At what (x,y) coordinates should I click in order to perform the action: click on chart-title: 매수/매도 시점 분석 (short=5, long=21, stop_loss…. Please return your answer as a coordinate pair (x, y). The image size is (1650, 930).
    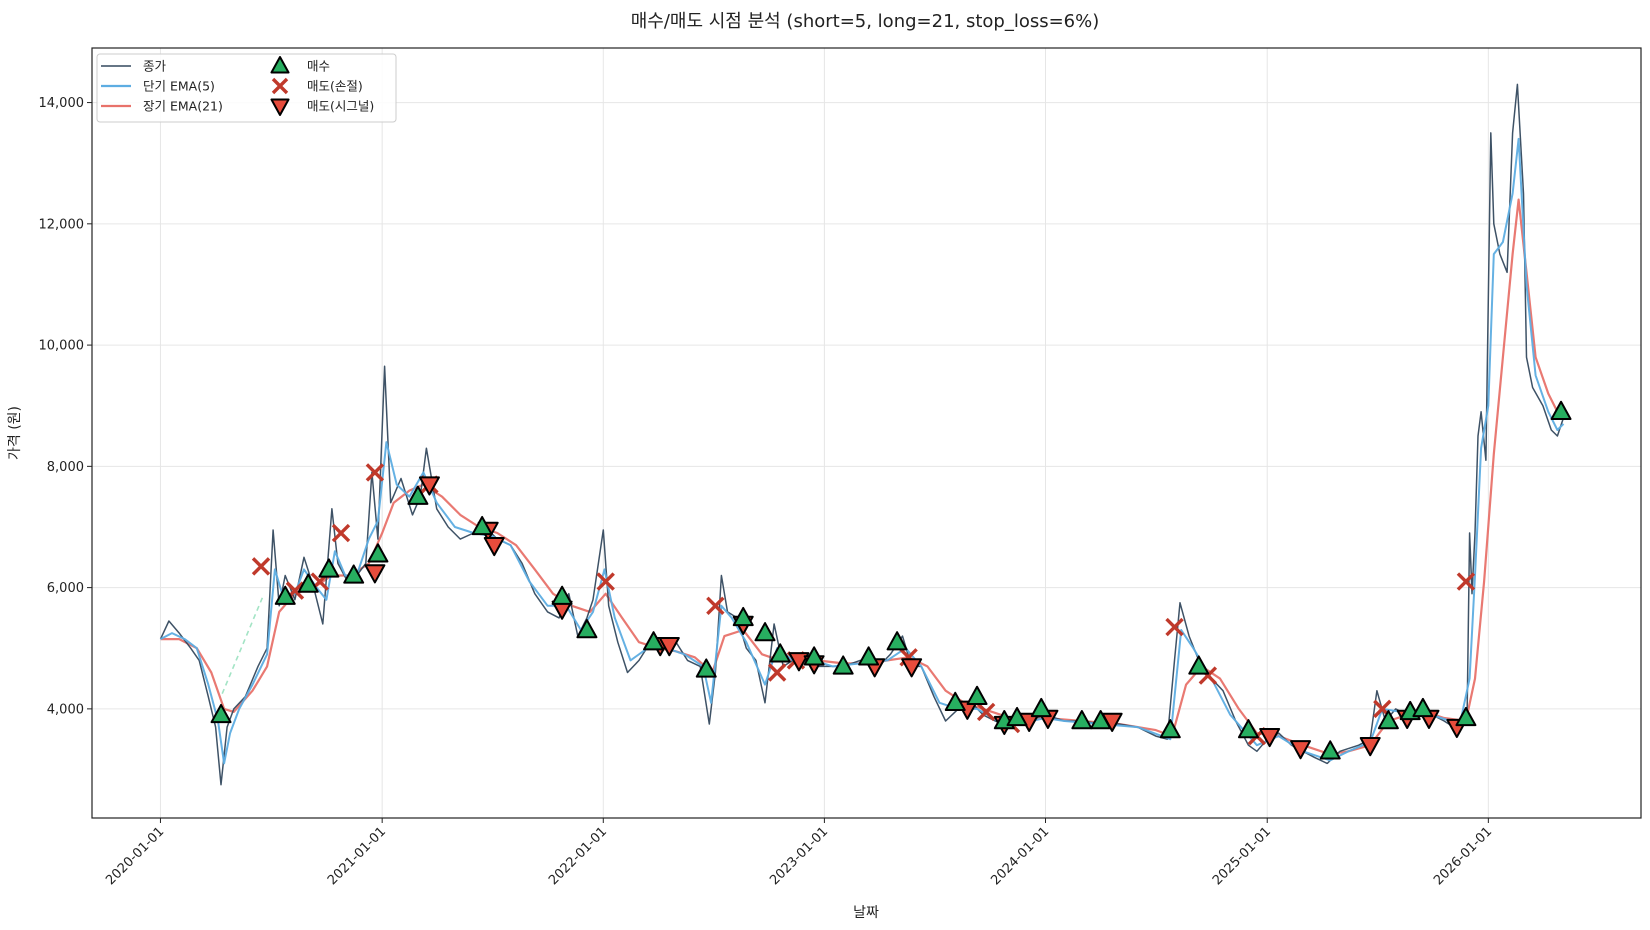
    Looking at the image, I should click on (865, 21).